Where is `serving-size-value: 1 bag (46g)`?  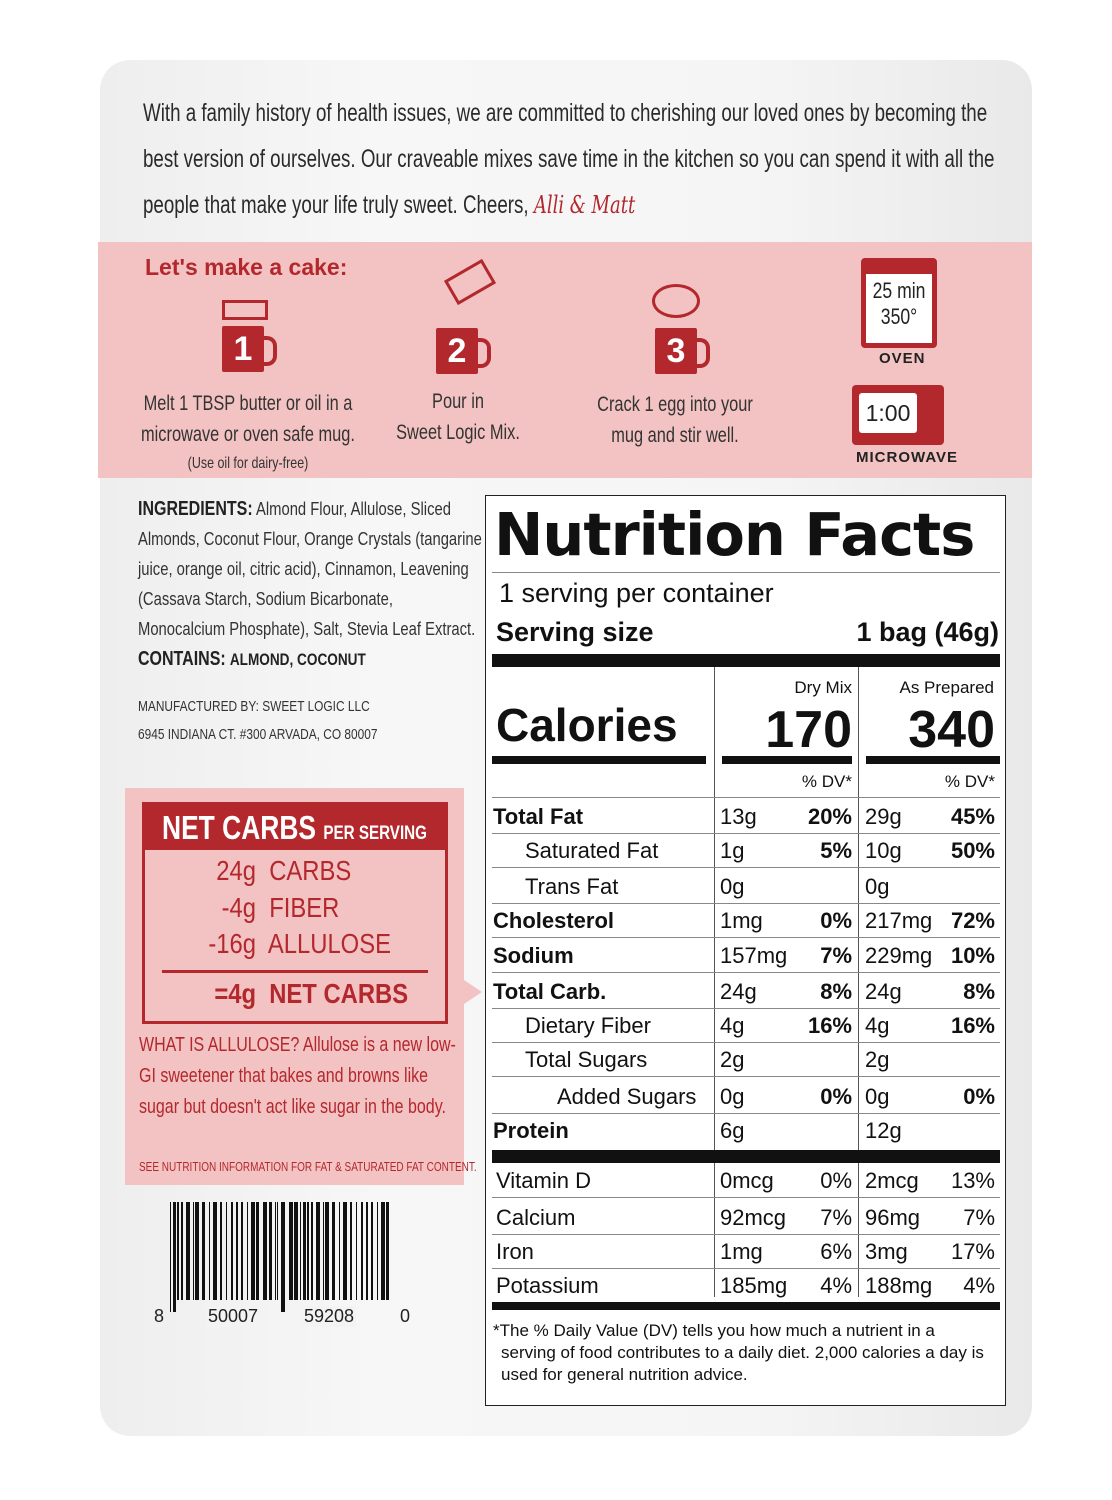 serving-size-value: 1 bag (46g) is located at coordinates (927, 632).